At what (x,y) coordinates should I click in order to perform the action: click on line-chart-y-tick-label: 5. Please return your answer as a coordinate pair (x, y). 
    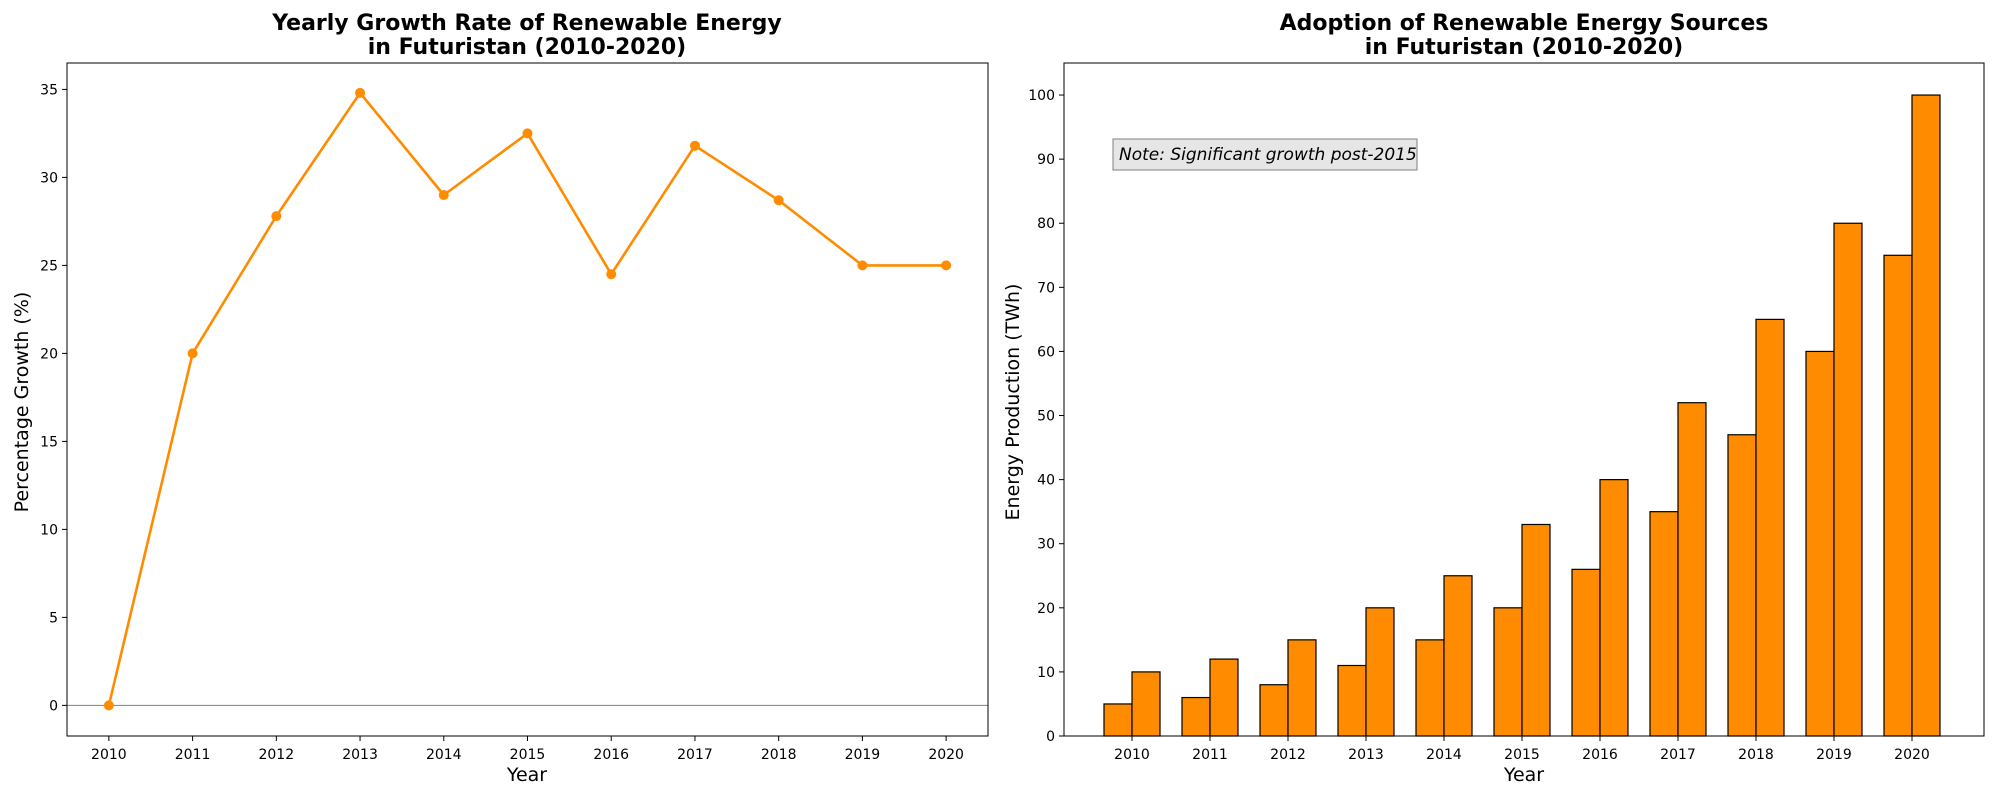
    Looking at the image, I should click on (53, 618).